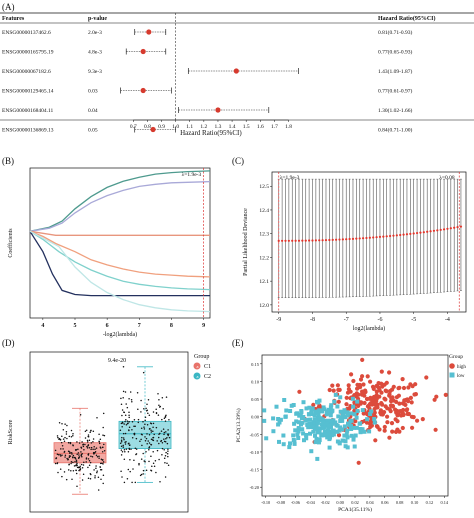 The width and height of the screenshot is (474, 518). Describe the element at coordinates (447, 320) in the screenshot. I see `x-tick-label: -4` at that location.